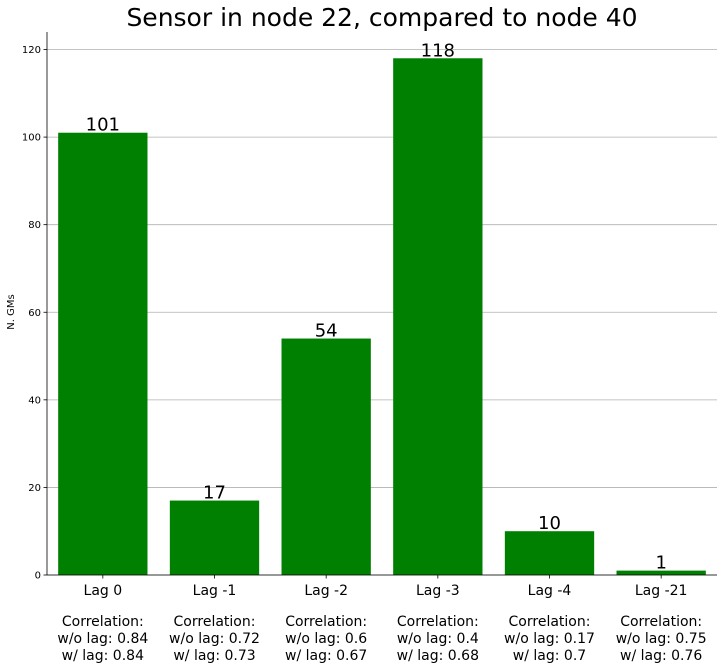  What do you see at coordinates (326, 331) in the screenshot?
I see `bar-value-label: 54` at bounding box center [326, 331].